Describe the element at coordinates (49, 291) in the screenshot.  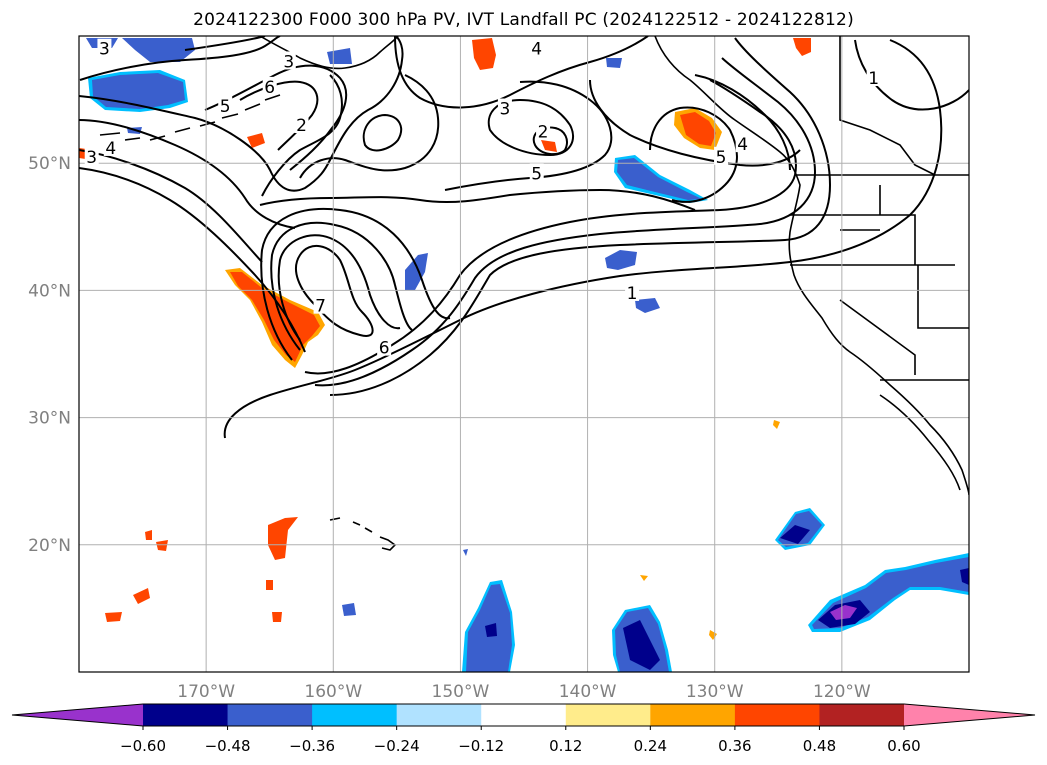
I see `lat-tick-label: 40°N` at that location.